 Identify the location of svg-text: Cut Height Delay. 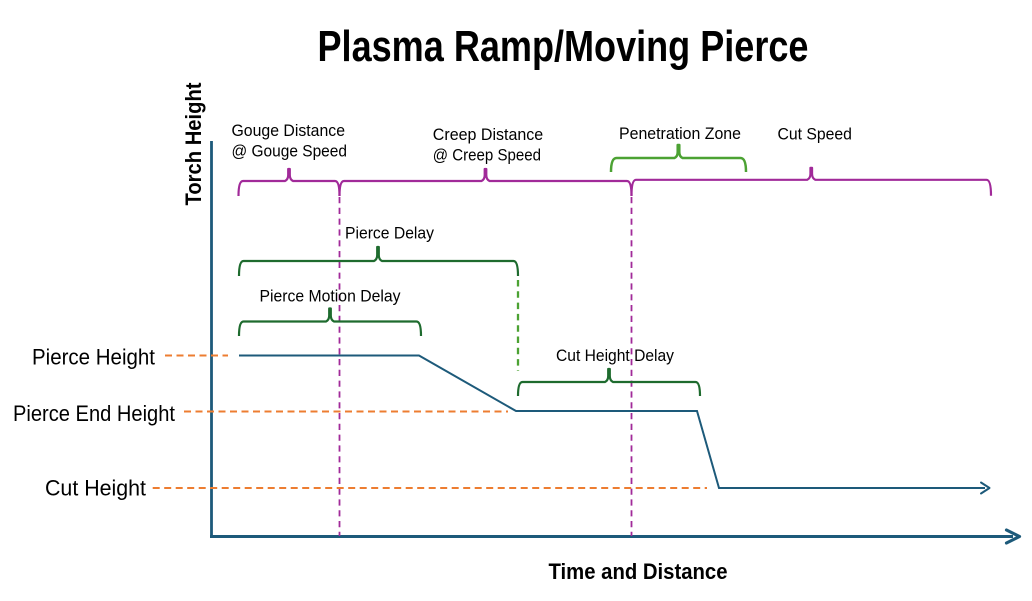
(615, 355).